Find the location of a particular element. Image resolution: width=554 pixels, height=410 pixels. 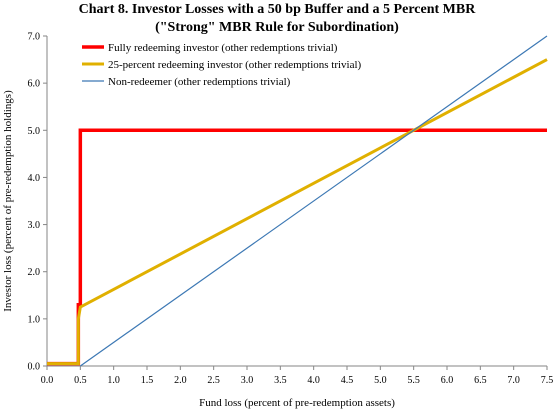

legend-label-non-redeemer: Non-redeemer (other redemptions trivial) is located at coordinates (199, 82).